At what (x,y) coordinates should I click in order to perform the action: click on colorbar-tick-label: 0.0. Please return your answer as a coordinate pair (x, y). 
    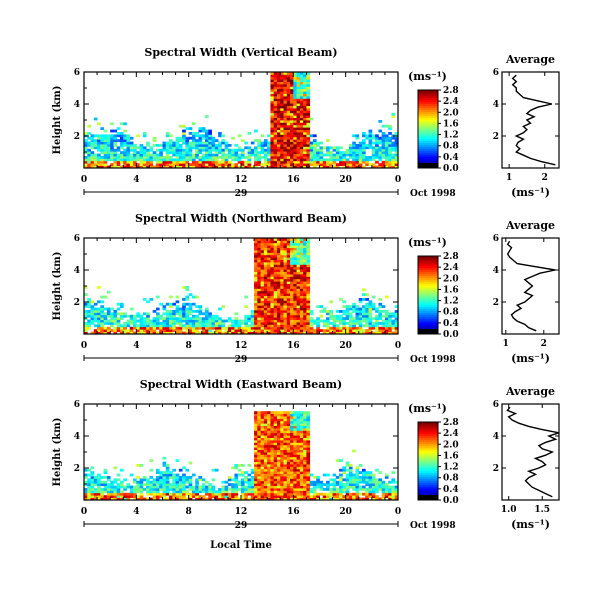
    Looking at the image, I should click on (451, 169).